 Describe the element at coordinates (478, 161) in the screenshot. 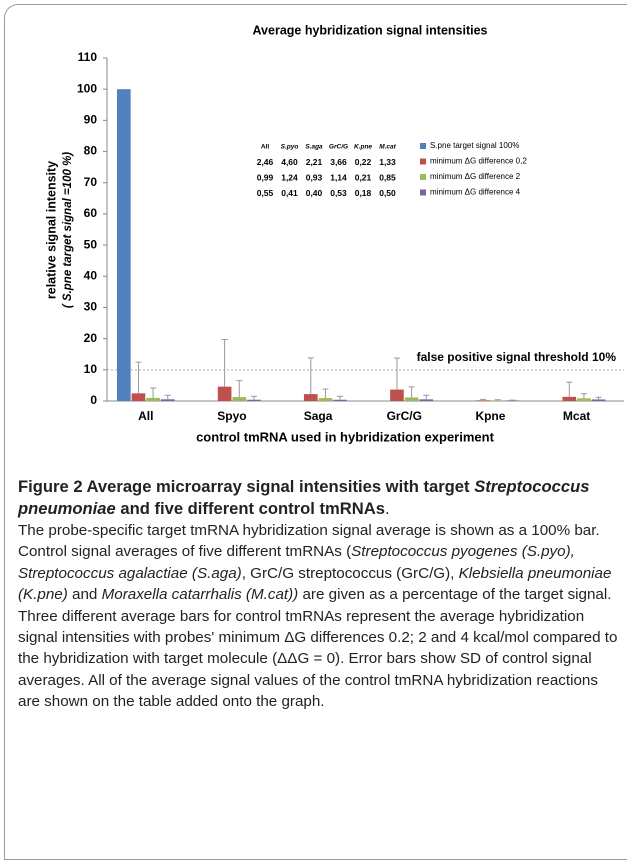

I see `legend-label: minimum ΔG difference 0,2` at that location.